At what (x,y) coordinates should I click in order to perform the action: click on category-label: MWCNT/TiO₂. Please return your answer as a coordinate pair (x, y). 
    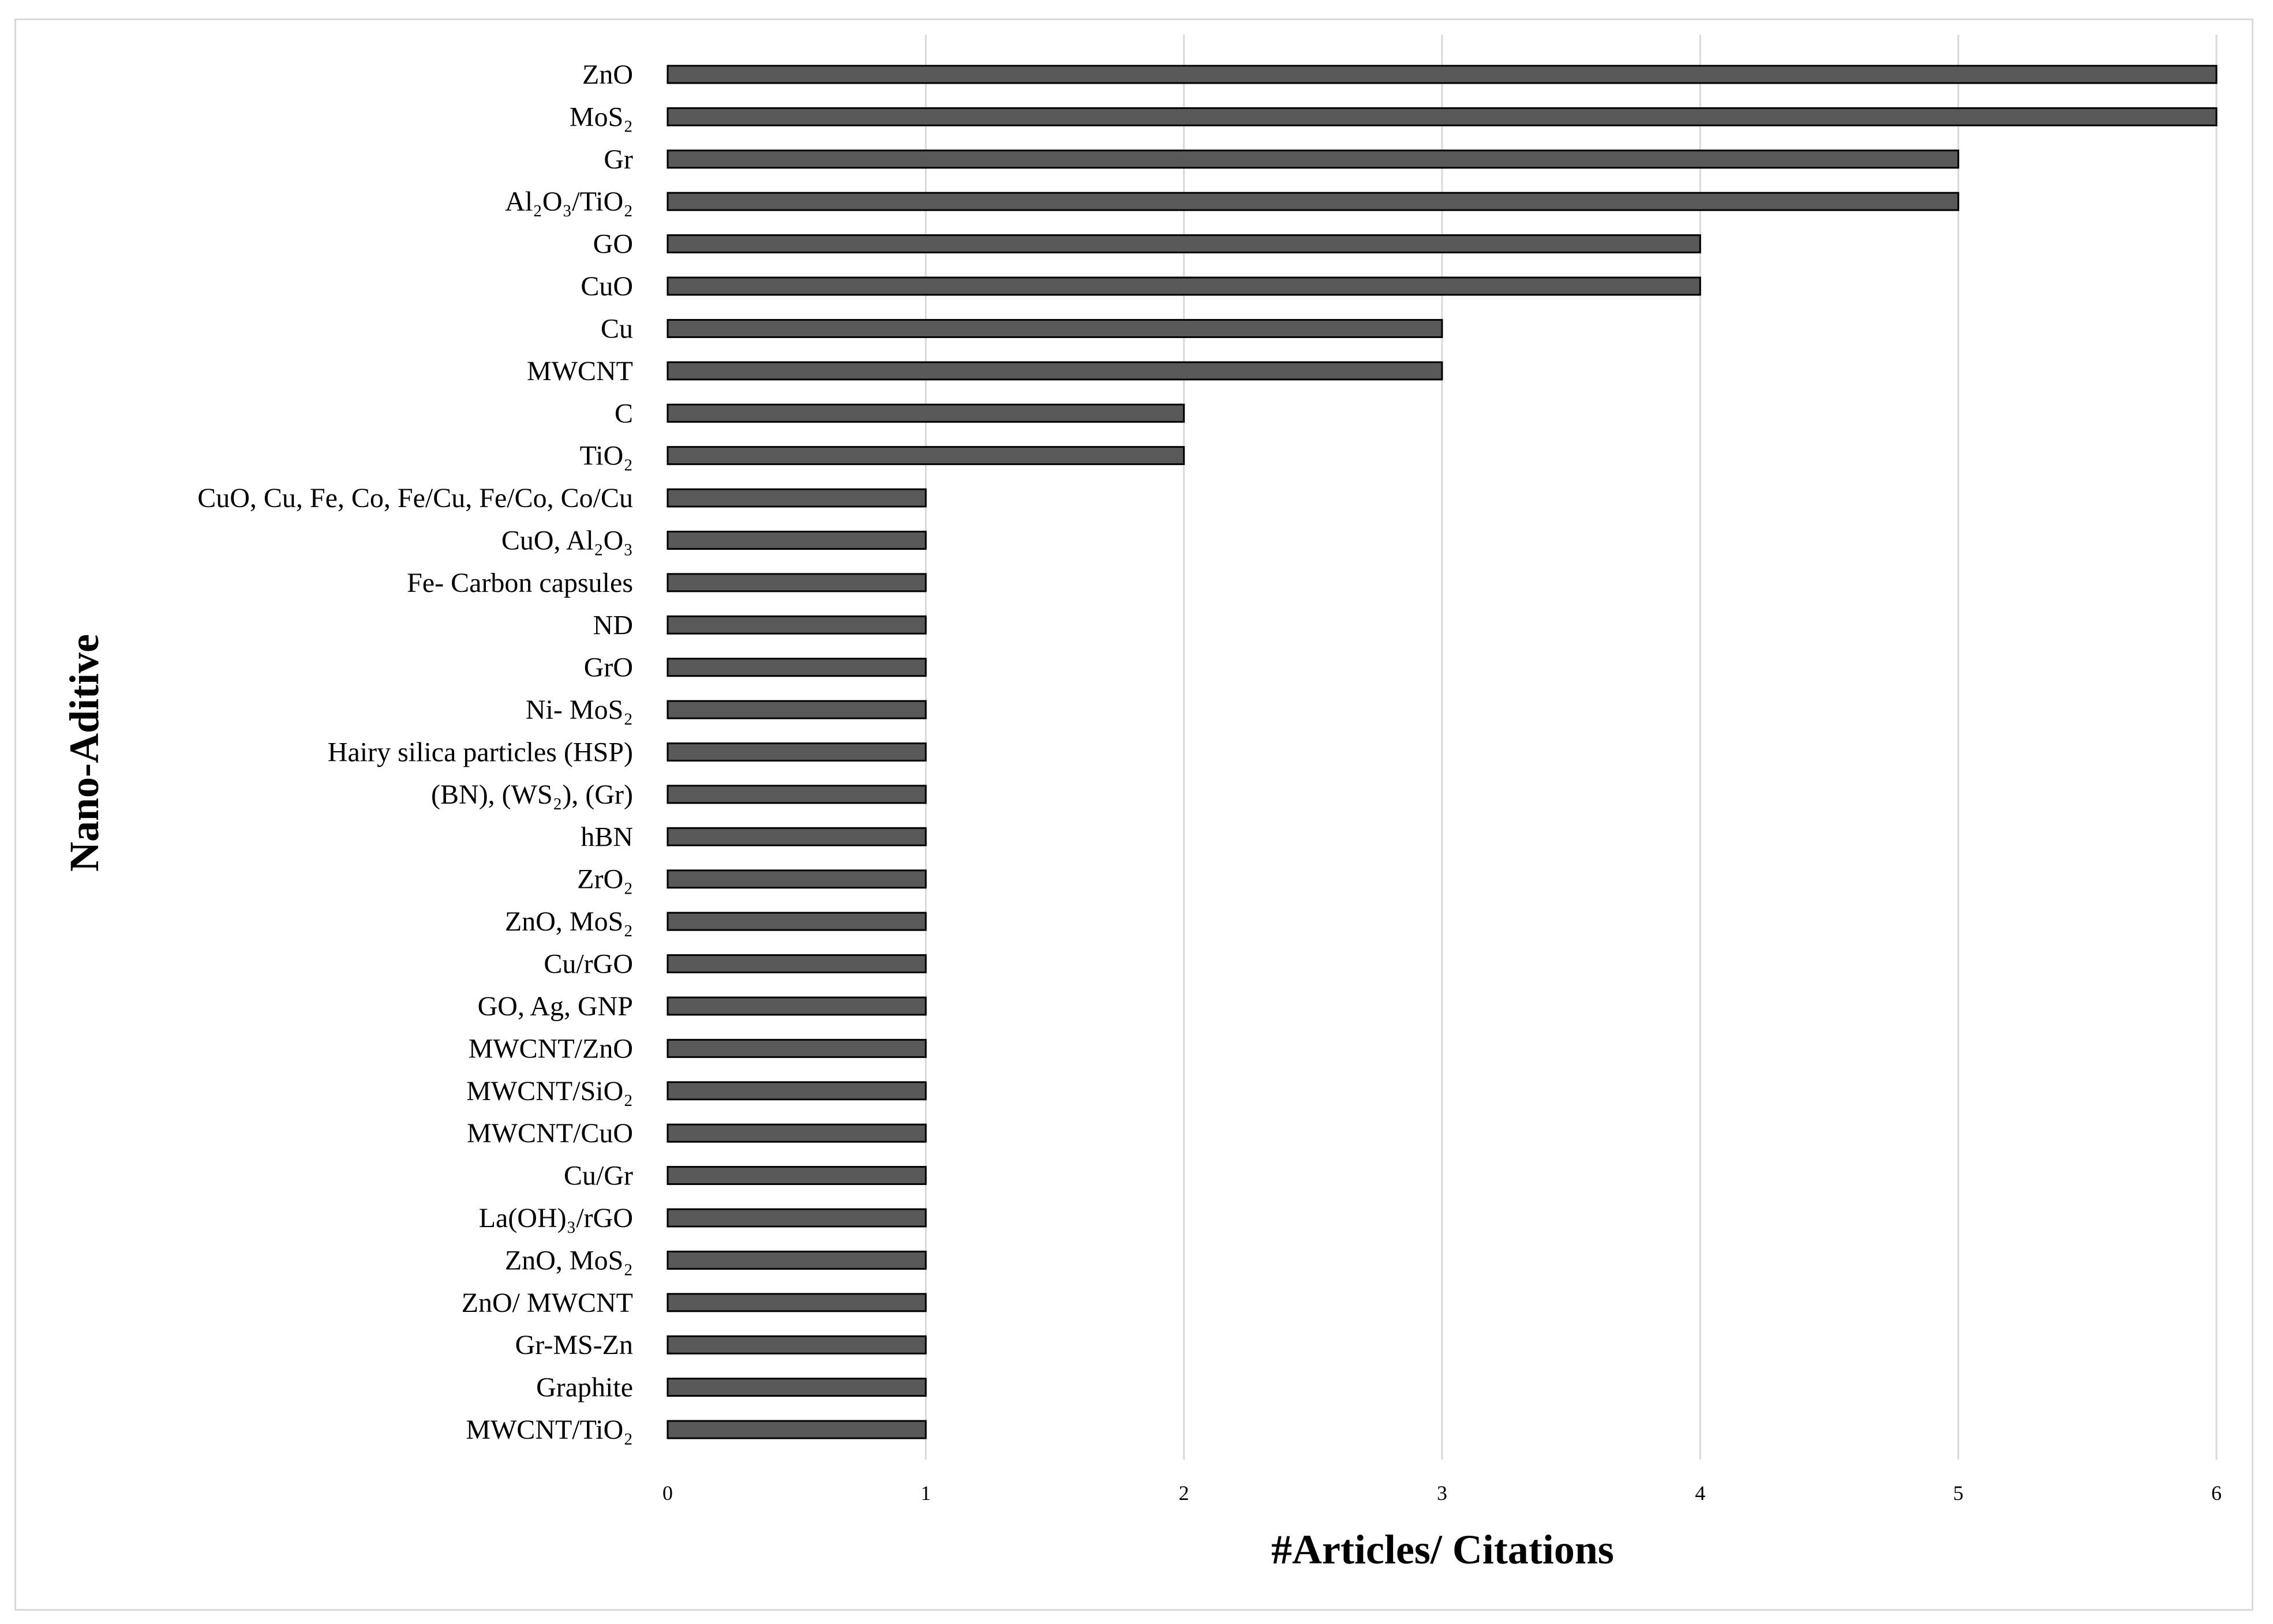
    Looking at the image, I should click on (549, 1430).